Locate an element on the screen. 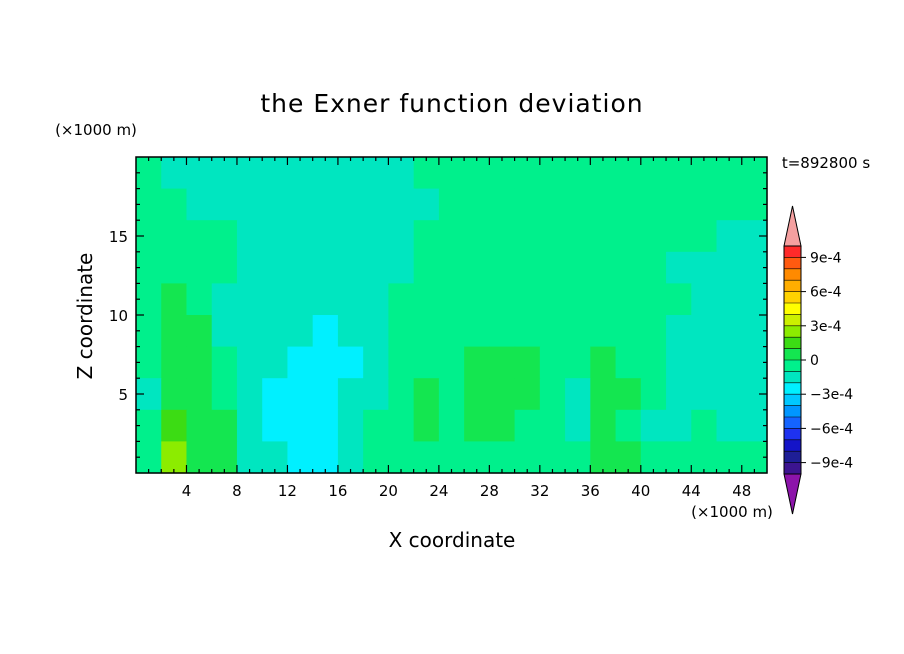 The image size is (904, 654). colorbar-tick-label: 0 is located at coordinates (814, 361).